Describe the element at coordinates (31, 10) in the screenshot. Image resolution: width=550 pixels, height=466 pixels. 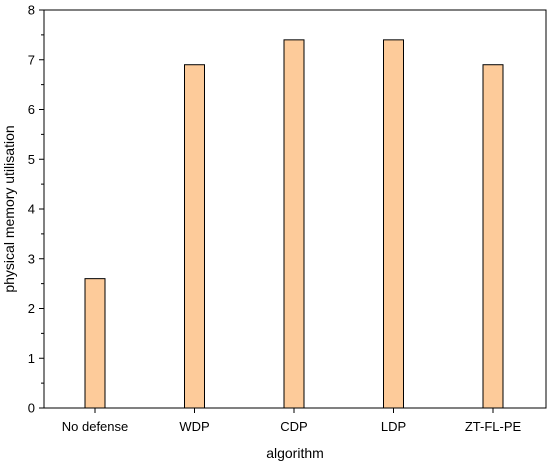
I see `y-tick-label: 8` at that location.